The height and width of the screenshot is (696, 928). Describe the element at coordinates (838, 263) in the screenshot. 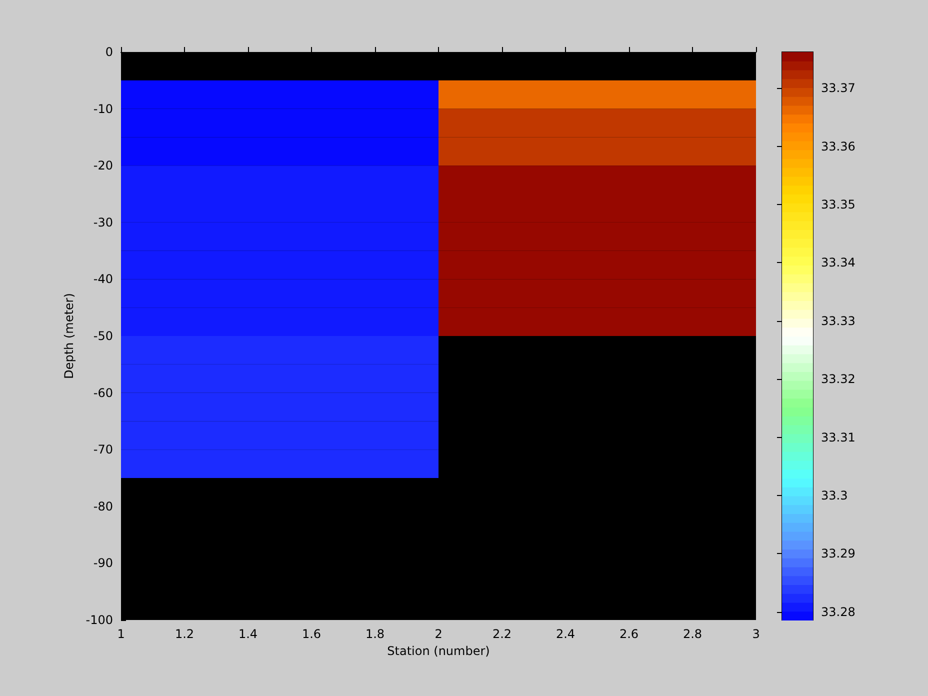

I see `color-bar-label: 33.34` at that location.